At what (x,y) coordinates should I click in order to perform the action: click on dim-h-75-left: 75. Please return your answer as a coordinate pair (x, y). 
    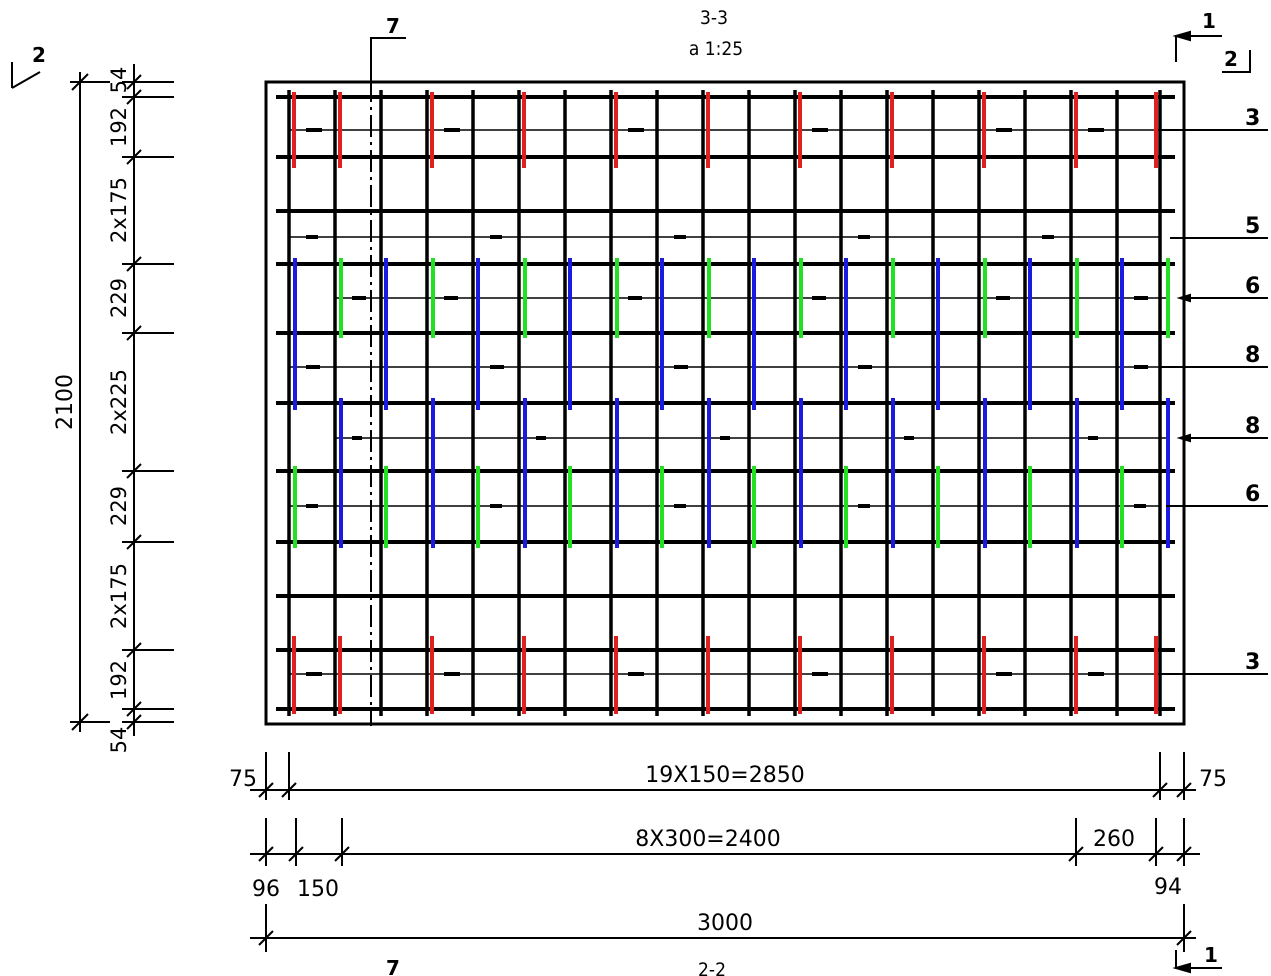
    Looking at the image, I should click on (243, 779).